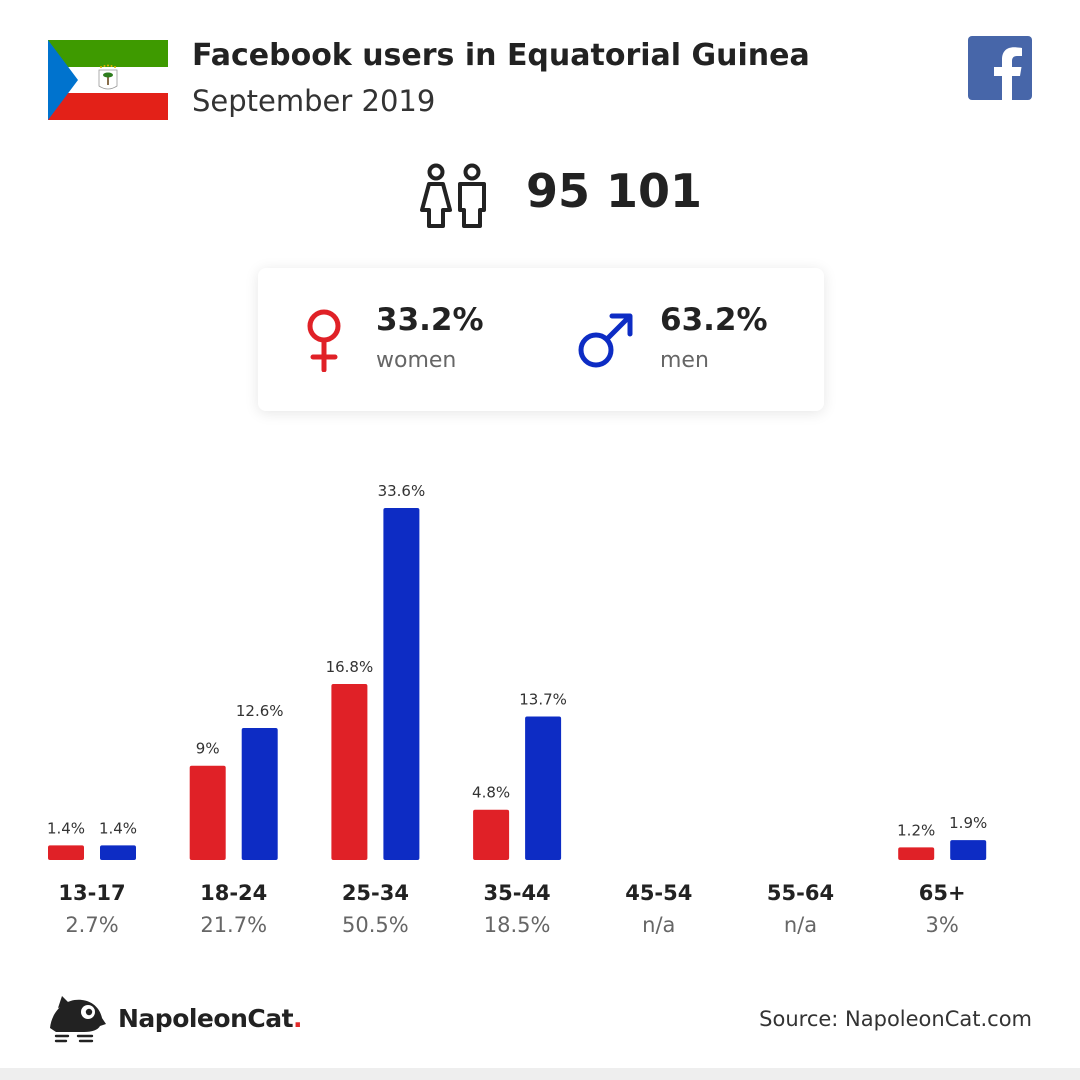 The height and width of the screenshot is (1080, 1080). What do you see at coordinates (916, 830) in the screenshot?
I see `bar-label-women-65+: 1.2%` at bounding box center [916, 830].